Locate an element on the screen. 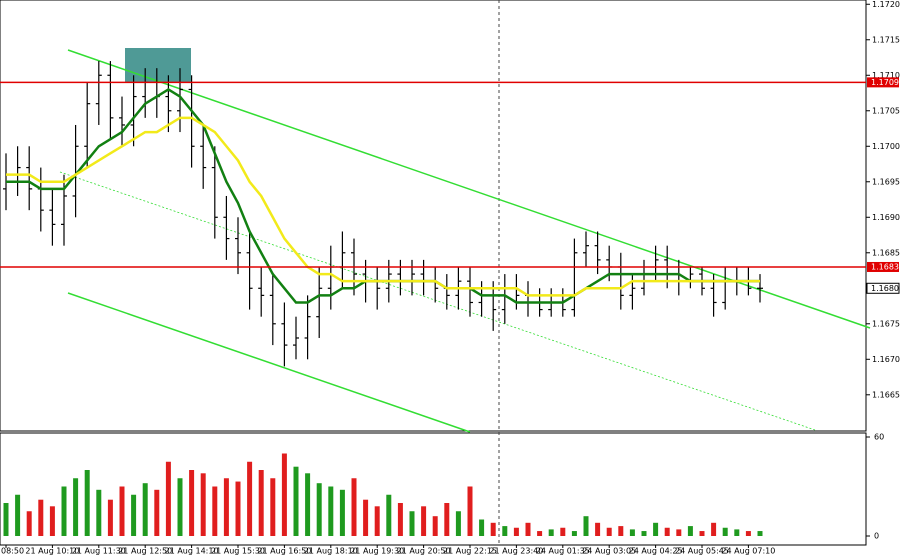 The width and height of the screenshot is (900, 556). y-tick-label: 1.1710 is located at coordinates (886, 75).